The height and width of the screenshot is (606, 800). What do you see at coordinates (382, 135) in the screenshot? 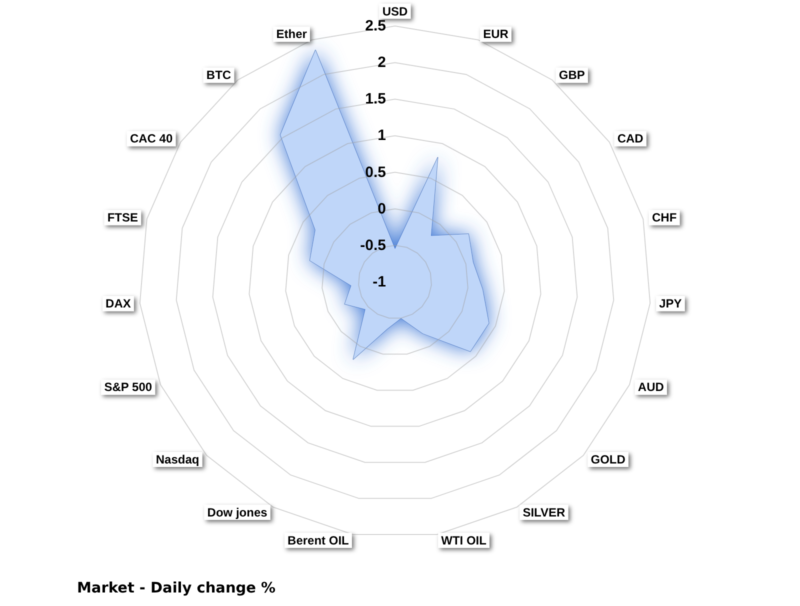
I see `y-tick-label: 1` at bounding box center [382, 135].